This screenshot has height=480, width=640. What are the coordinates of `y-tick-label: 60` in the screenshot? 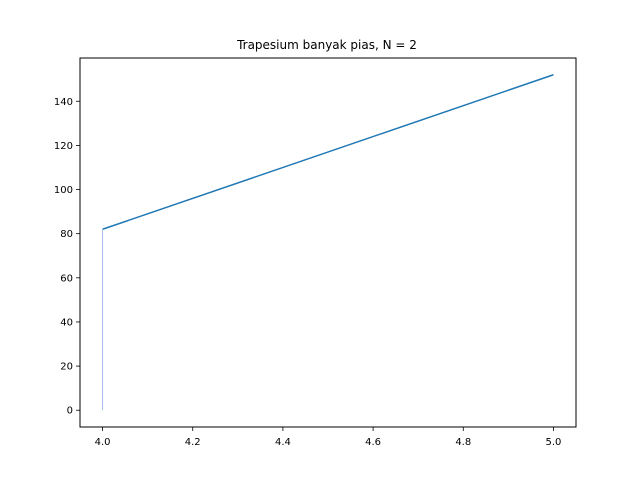 It's located at (66, 278).